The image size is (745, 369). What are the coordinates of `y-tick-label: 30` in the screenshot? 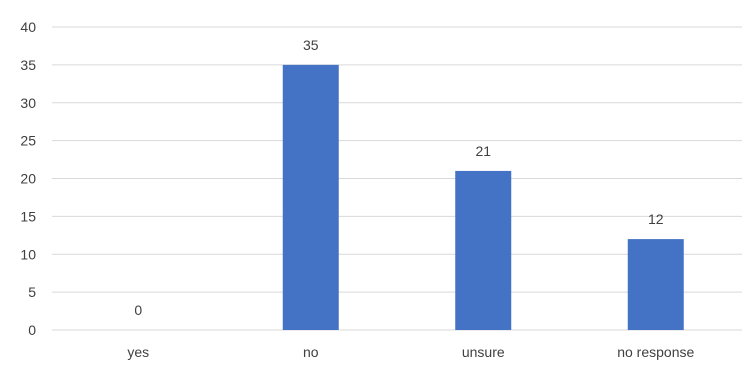 It's located at (28, 103).